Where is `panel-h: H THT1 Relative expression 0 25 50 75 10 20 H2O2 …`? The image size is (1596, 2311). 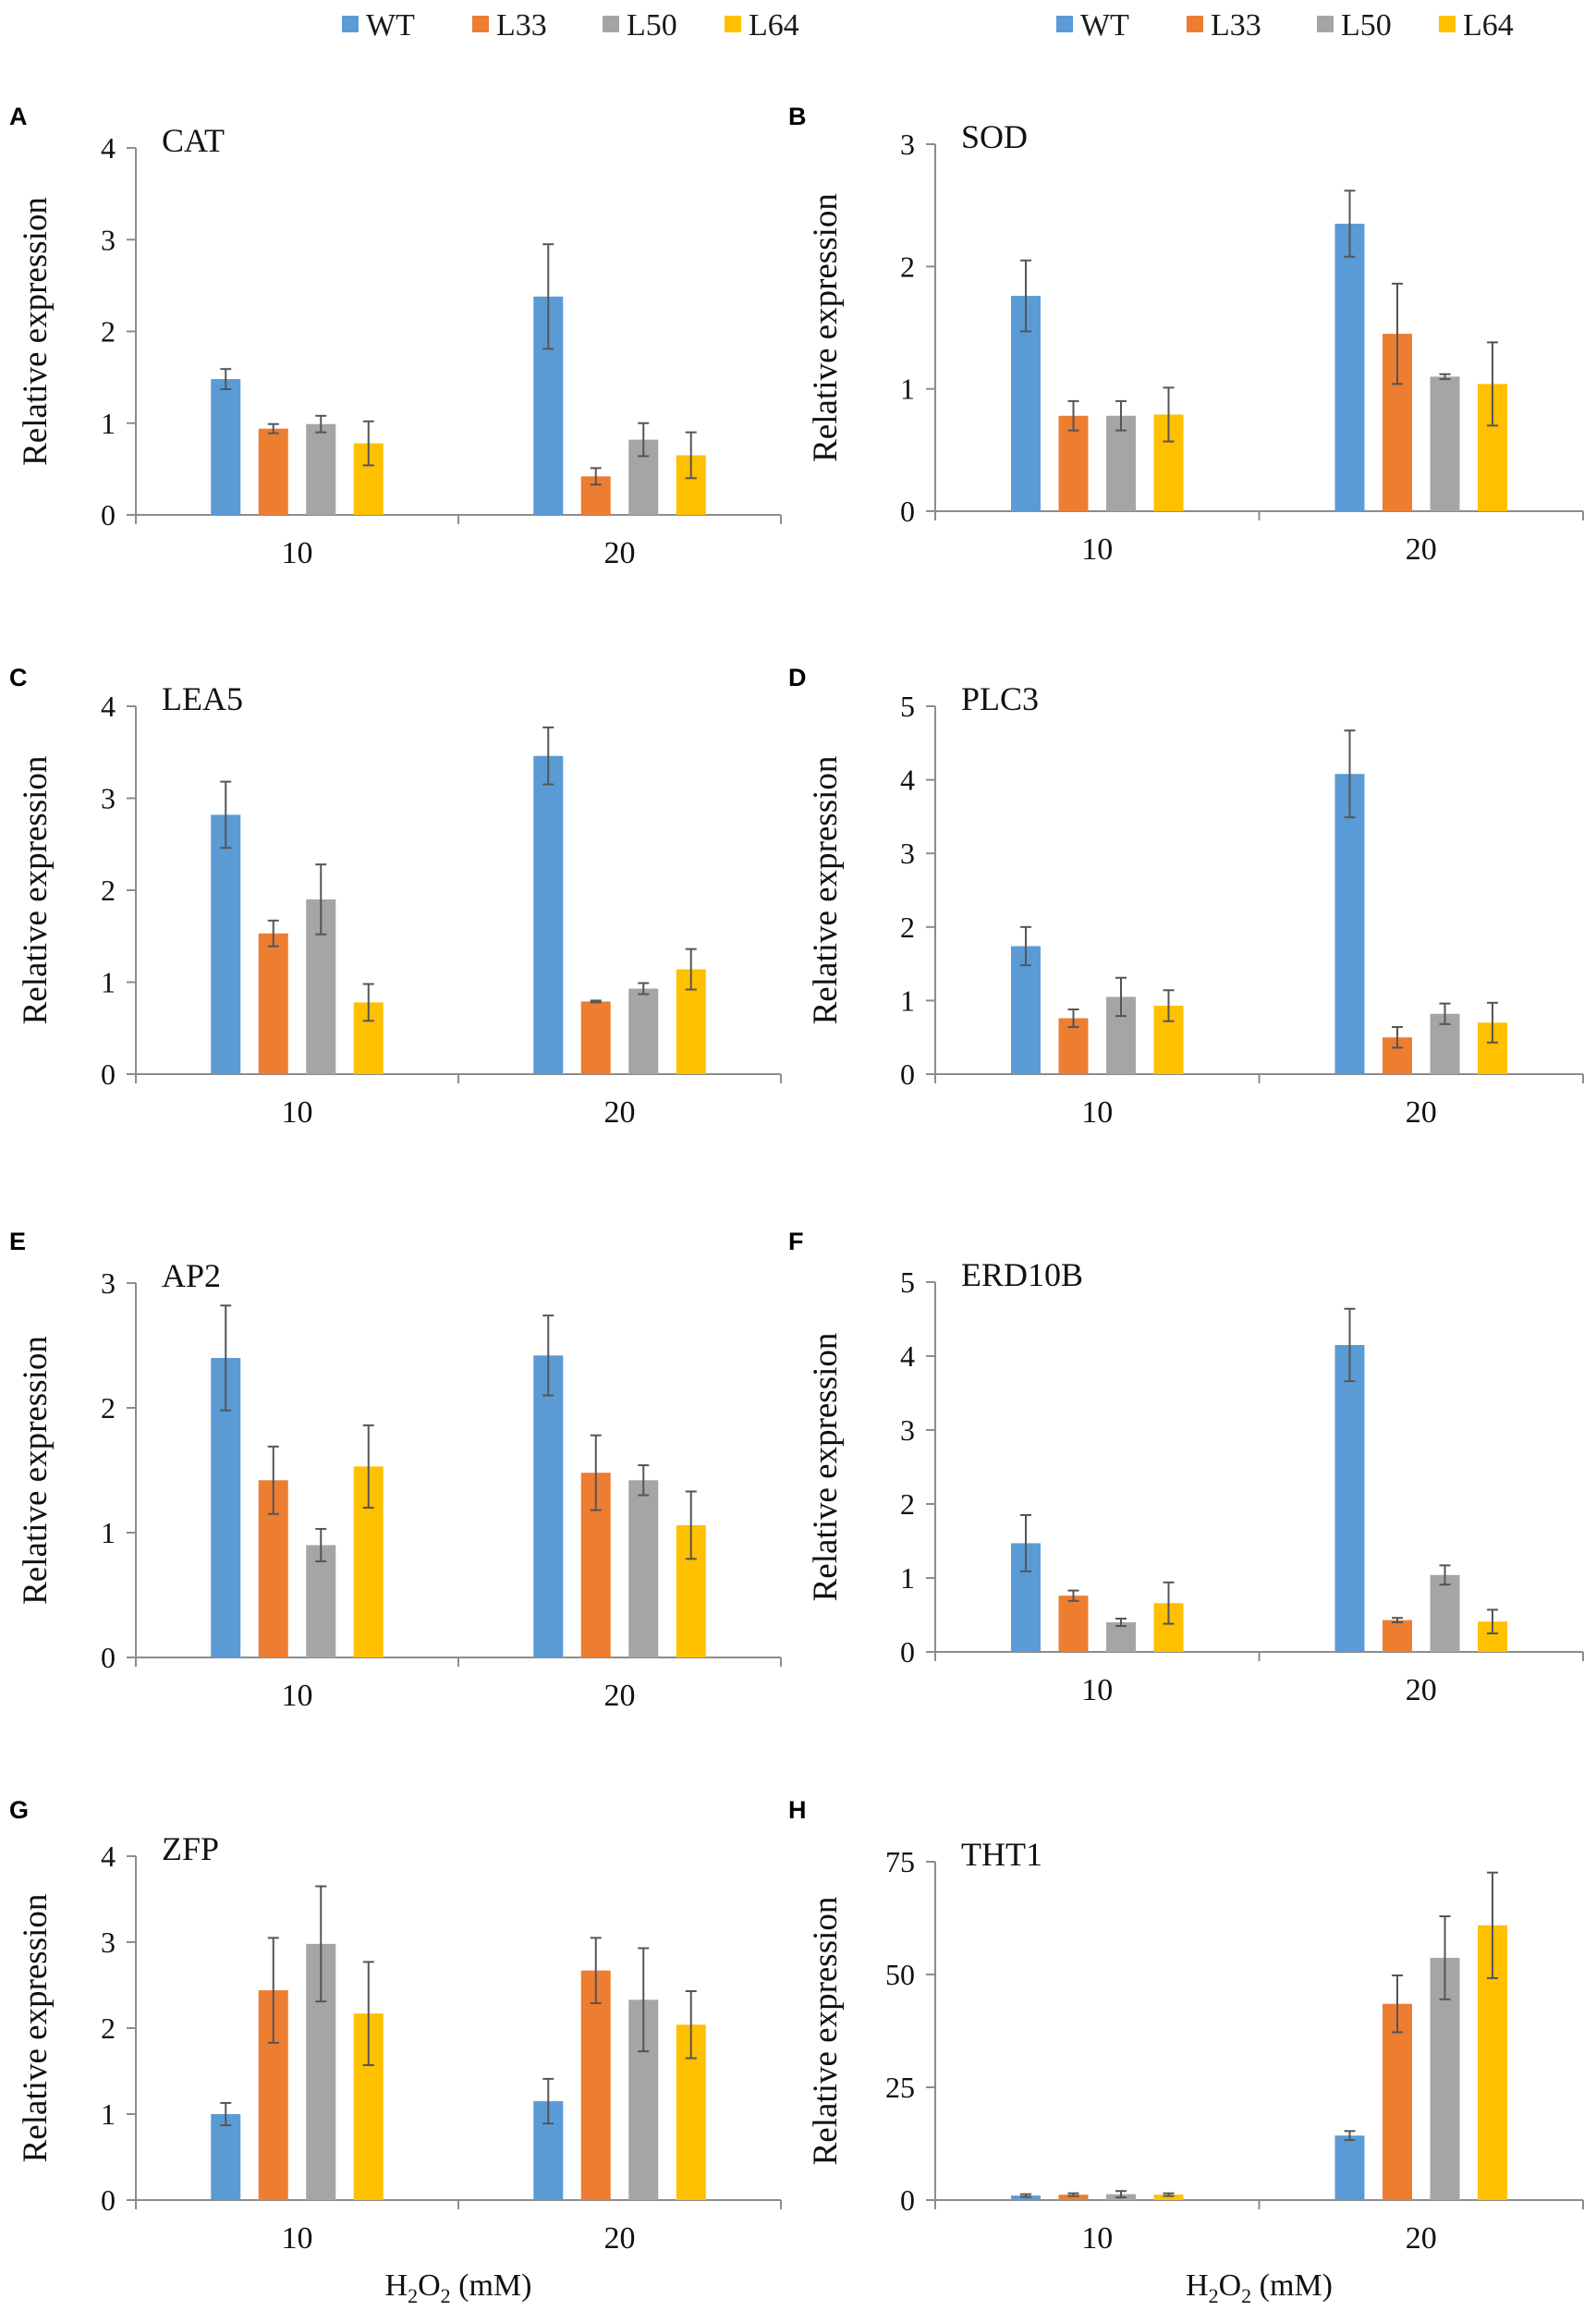 panel-h: H THT1 Relative expression 0 25 50 75 10 20 H2O2 … is located at coordinates (1186, 2051).